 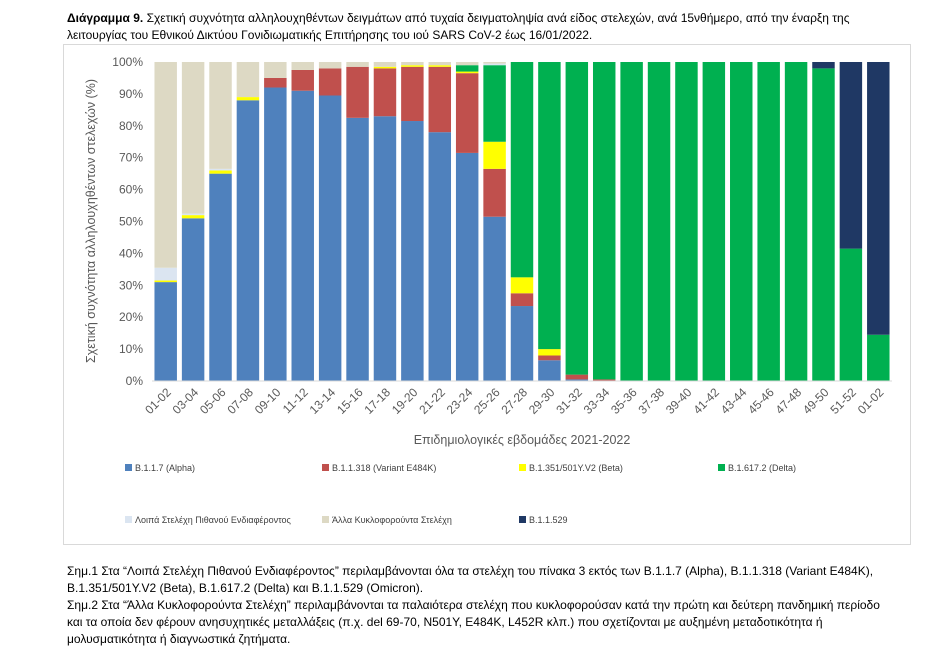 What do you see at coordinates (522, 440) in the screenshot?
I see `x-axis-title: Επιδημιολογικές εβδομάδες 2021-2022` at bounding box center [522, 440].